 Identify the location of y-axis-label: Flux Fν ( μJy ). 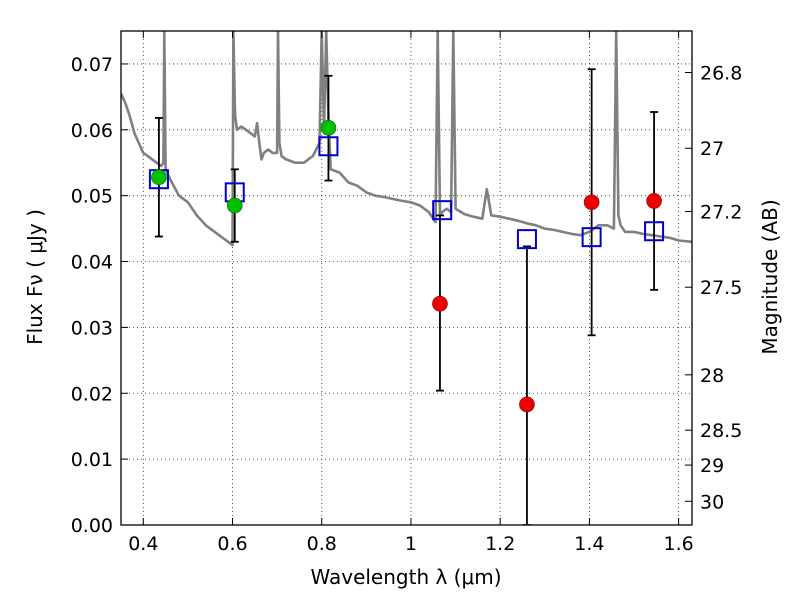
(35, 277).